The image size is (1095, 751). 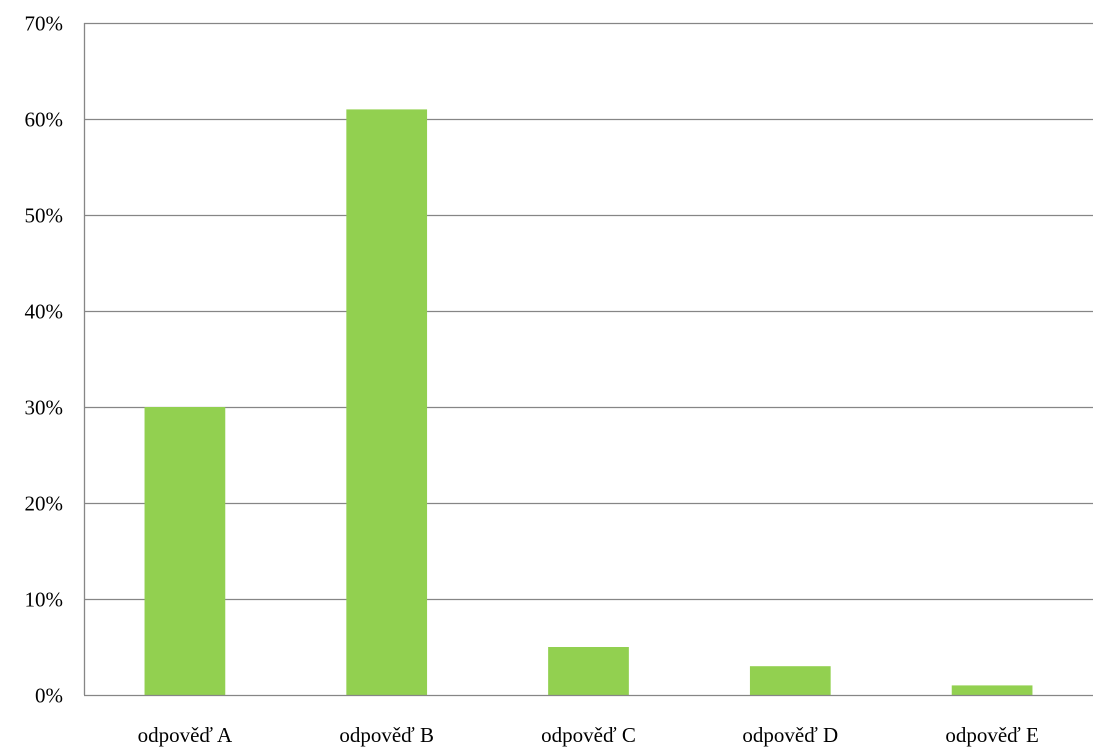 I want to click on x-tick-label: odpověď E, so click(x=991, y=735).